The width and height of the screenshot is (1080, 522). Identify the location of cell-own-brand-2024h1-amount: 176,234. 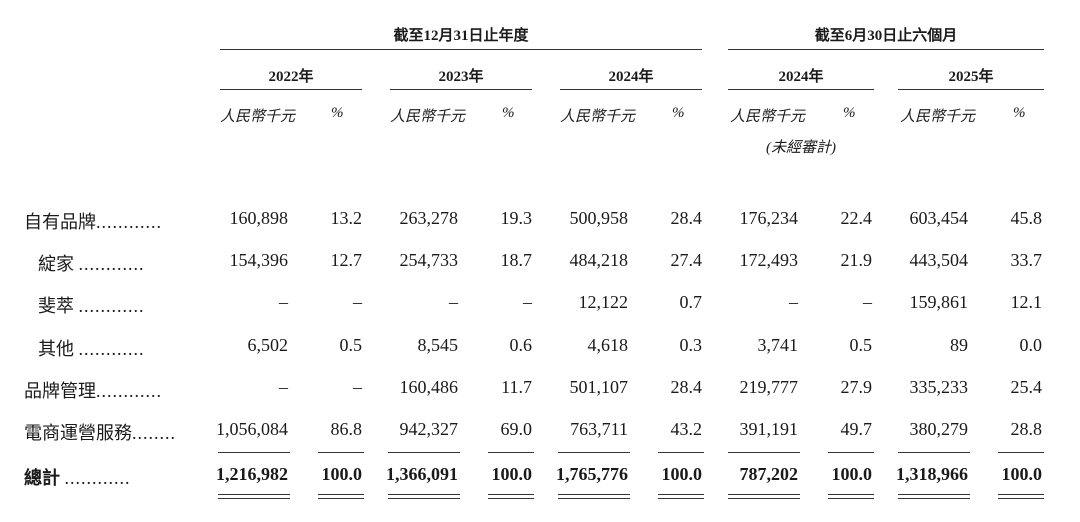
(769, 218).